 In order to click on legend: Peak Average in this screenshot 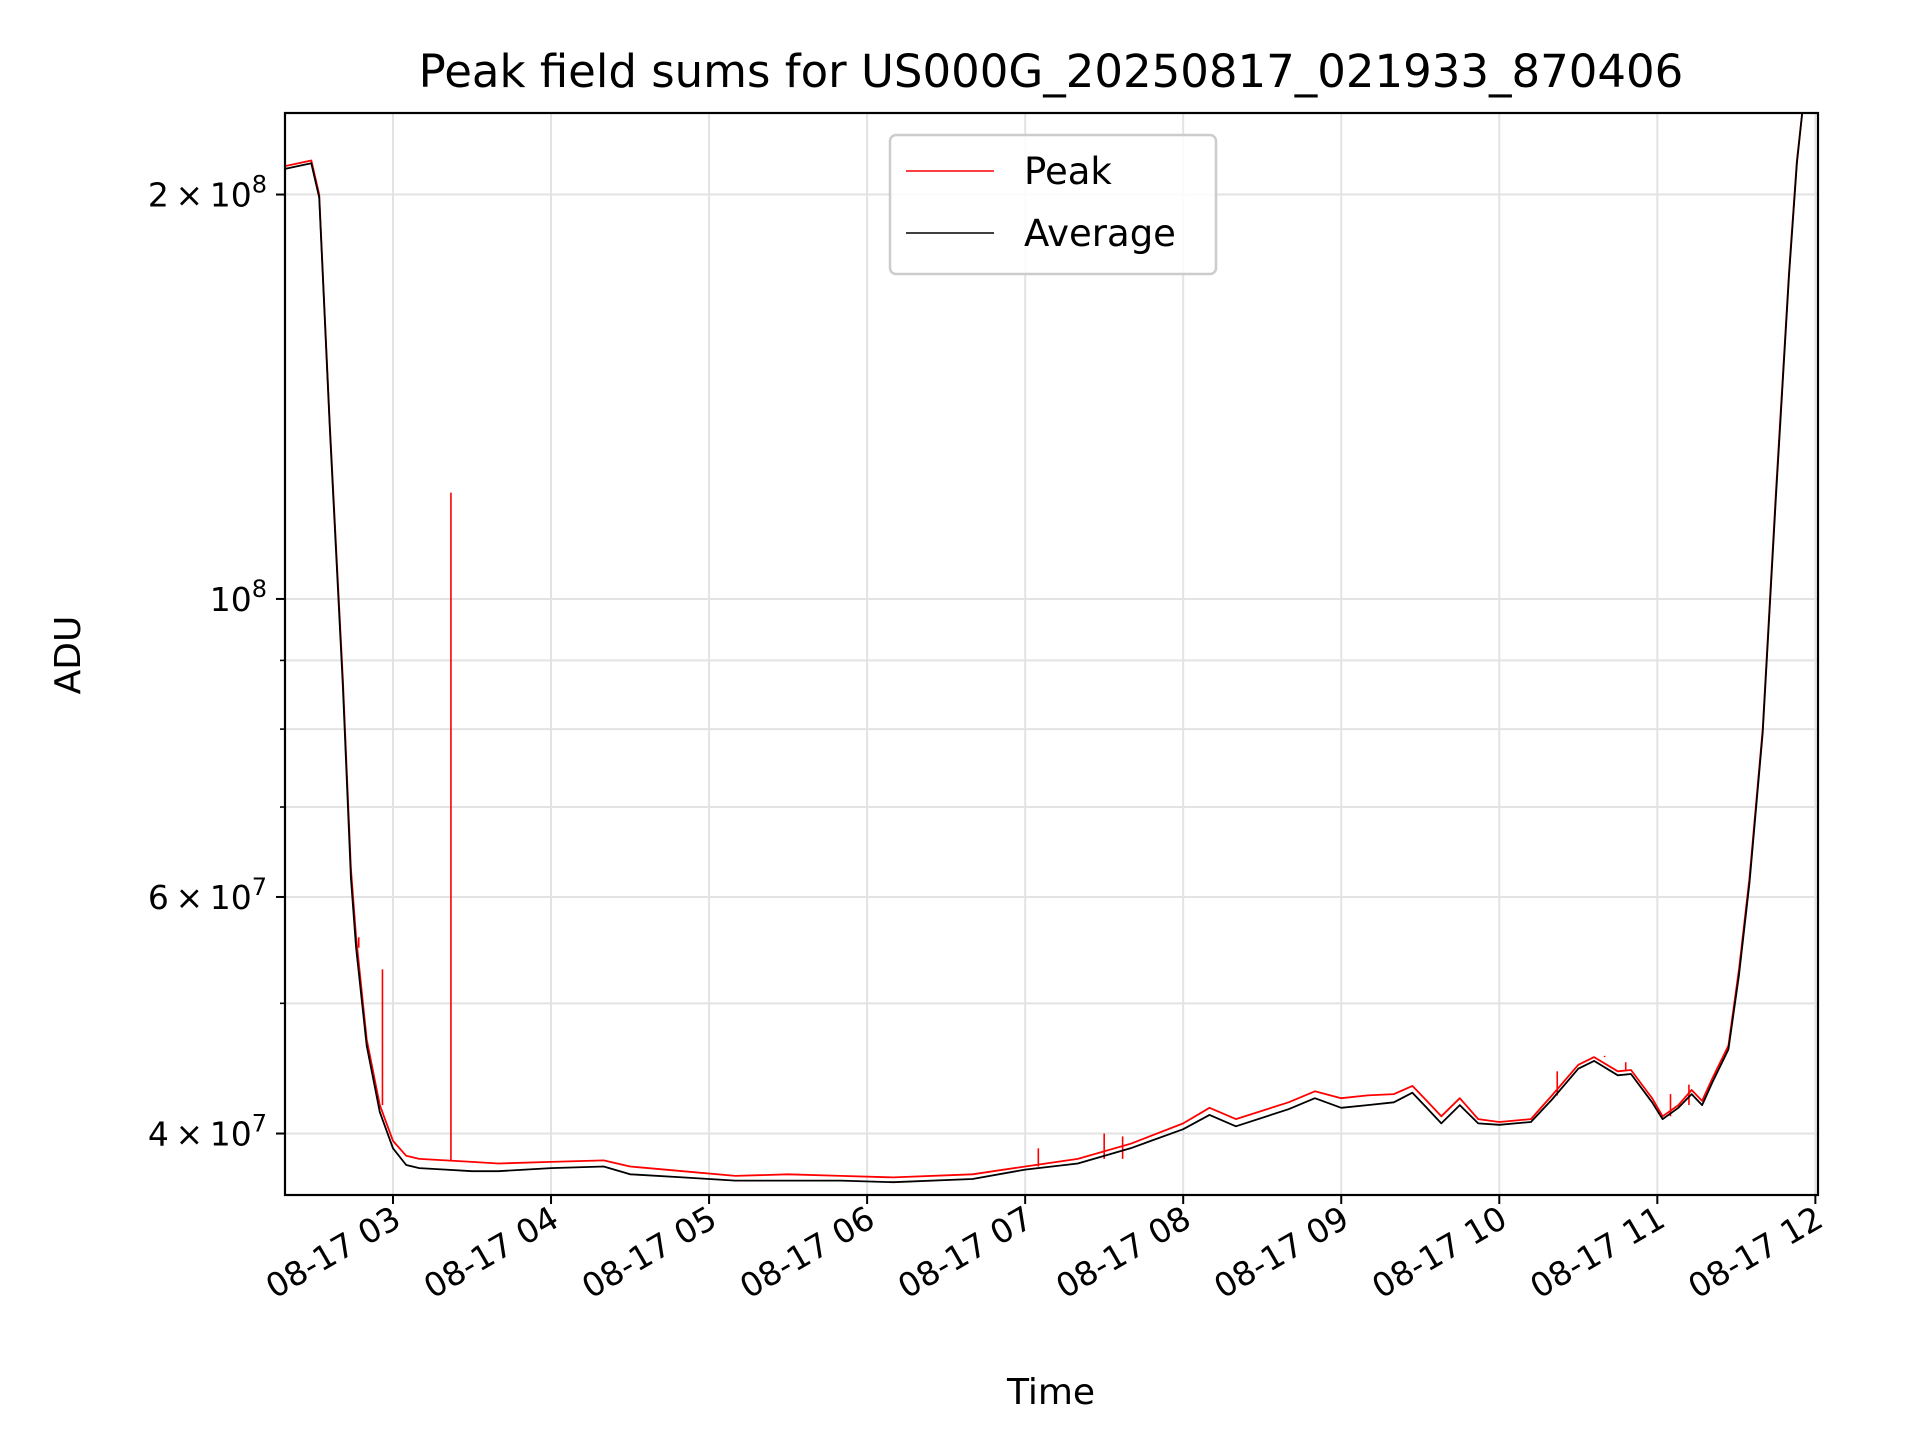, I will do `click(1053, 204)`.